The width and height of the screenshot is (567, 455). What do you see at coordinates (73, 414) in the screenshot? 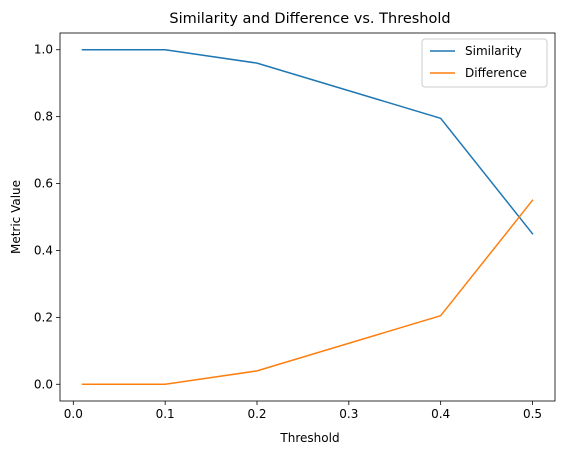
I see `x-tick-label: 0.0` at bounding box center [73, 414].